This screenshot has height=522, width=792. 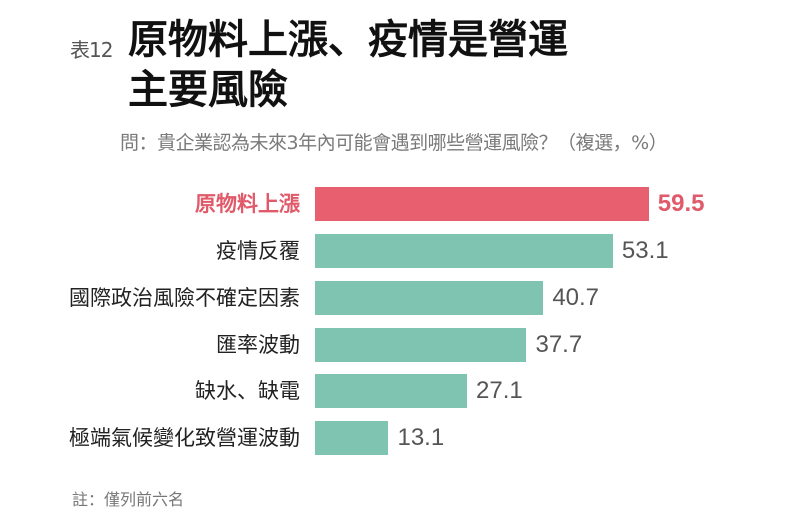 I want to click on chart-note: 註：僅列前六名, so click(x=128, y=499).